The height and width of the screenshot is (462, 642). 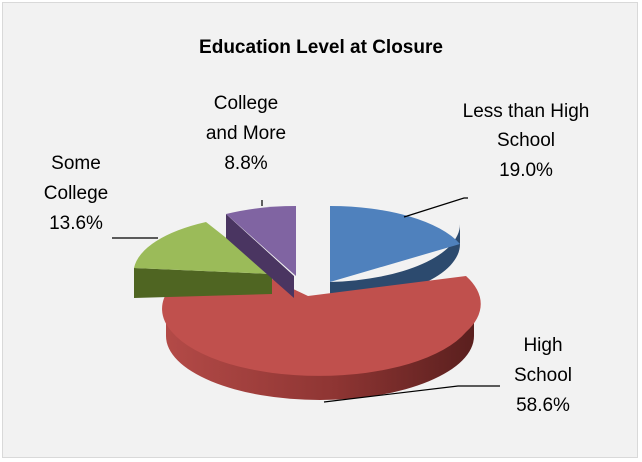 I want to click on label-high-school-value: 58.6%, so click(x=543, y=405).